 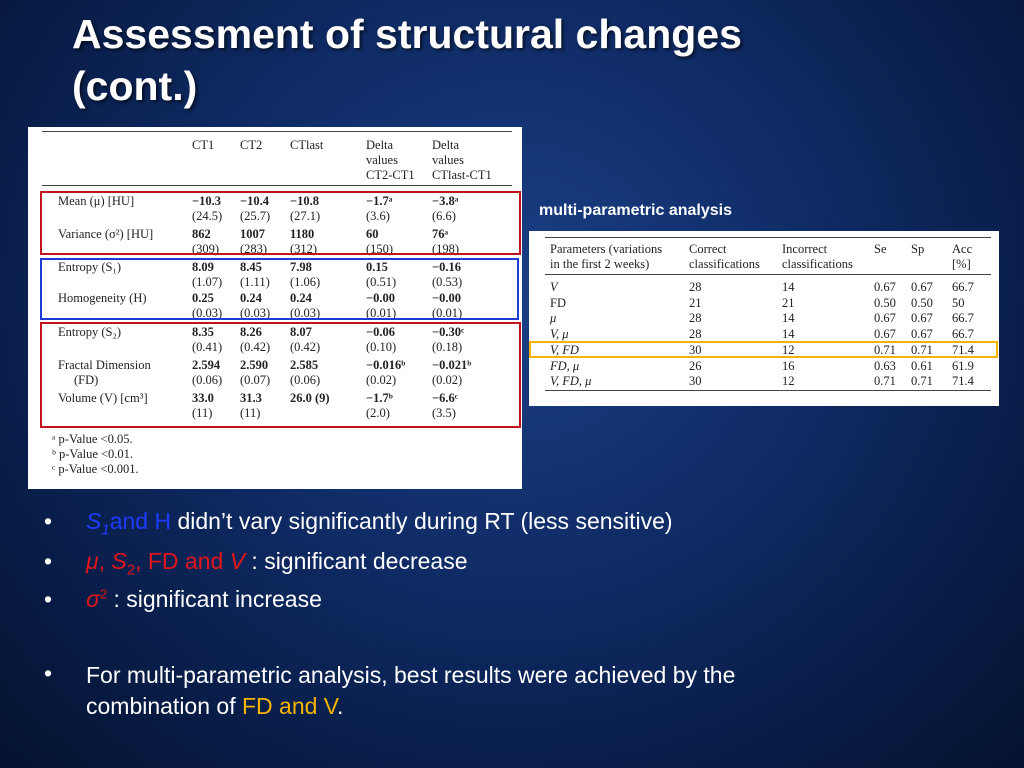 What do you see at coordinates (254, 365) in the screenshot?
I see `table-cell: 2.590` at bounding box center [254, 365].